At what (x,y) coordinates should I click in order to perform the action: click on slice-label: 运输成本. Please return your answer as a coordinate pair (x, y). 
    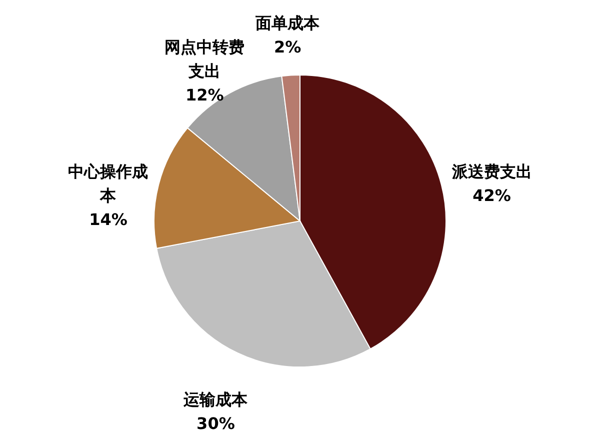
    Looking at the image, I should click on (215, 400).